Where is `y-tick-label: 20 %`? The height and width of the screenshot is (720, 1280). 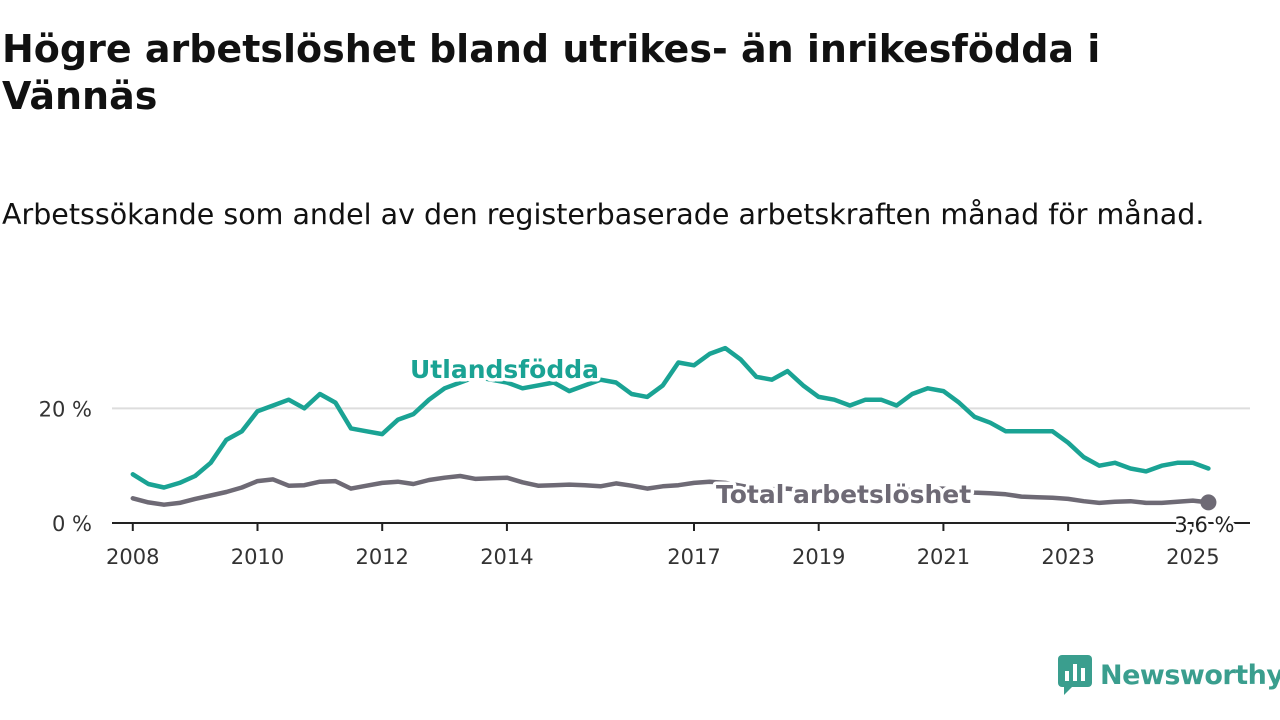
y-tick-label: 20 % is located at coordinates (65, 409).